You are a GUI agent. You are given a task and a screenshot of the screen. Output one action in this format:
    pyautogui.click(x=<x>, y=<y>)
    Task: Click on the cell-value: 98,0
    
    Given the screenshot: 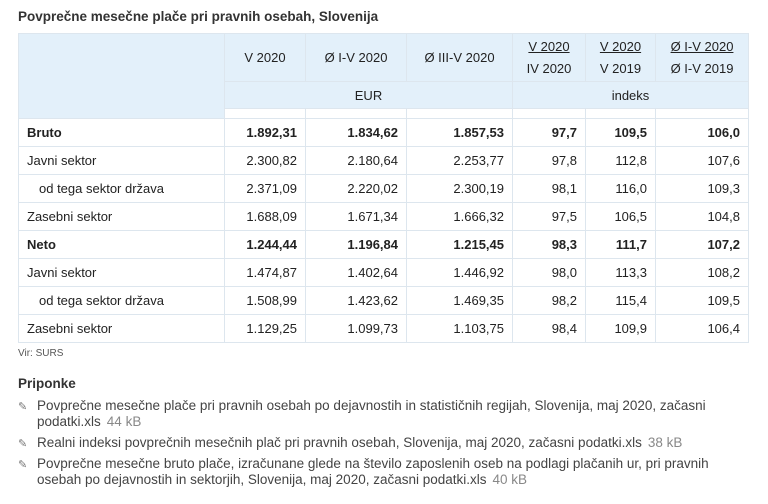 What is the action you would take?
    pyautogui.click(x=549, y=272)
    